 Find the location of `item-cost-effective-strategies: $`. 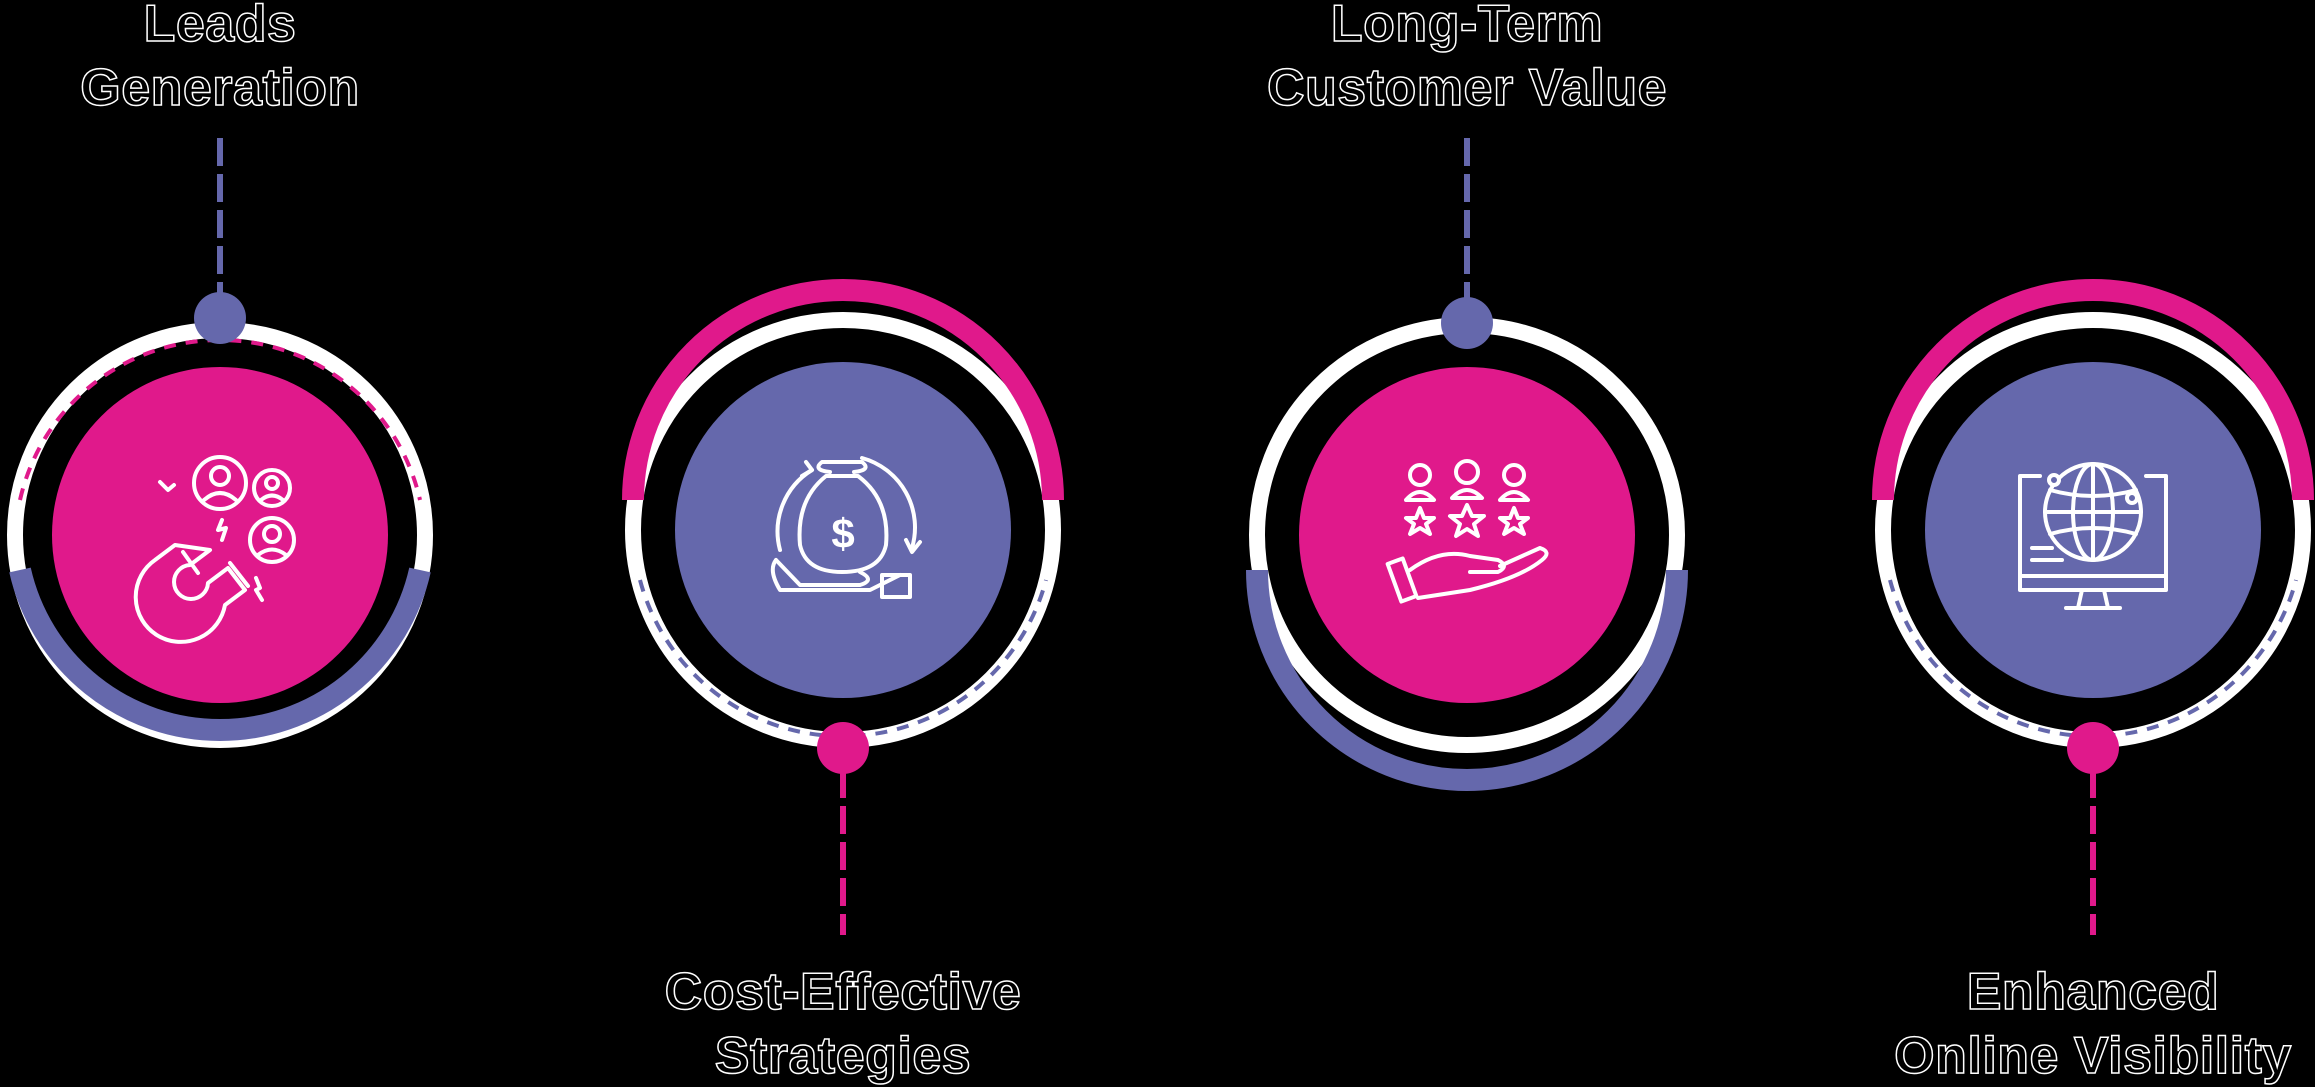

item-cost-effective-strategies: $ is located at coordinates (843, 607).